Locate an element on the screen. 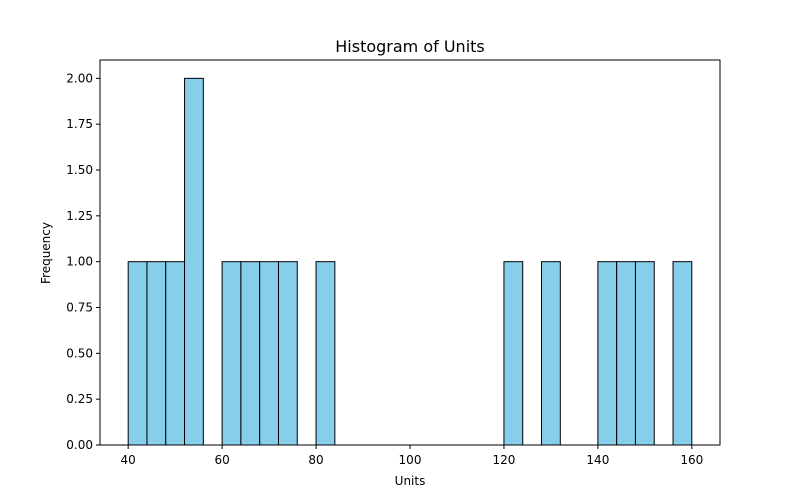  y-tick-label: 1.75 is located at coordinates (79, 124).